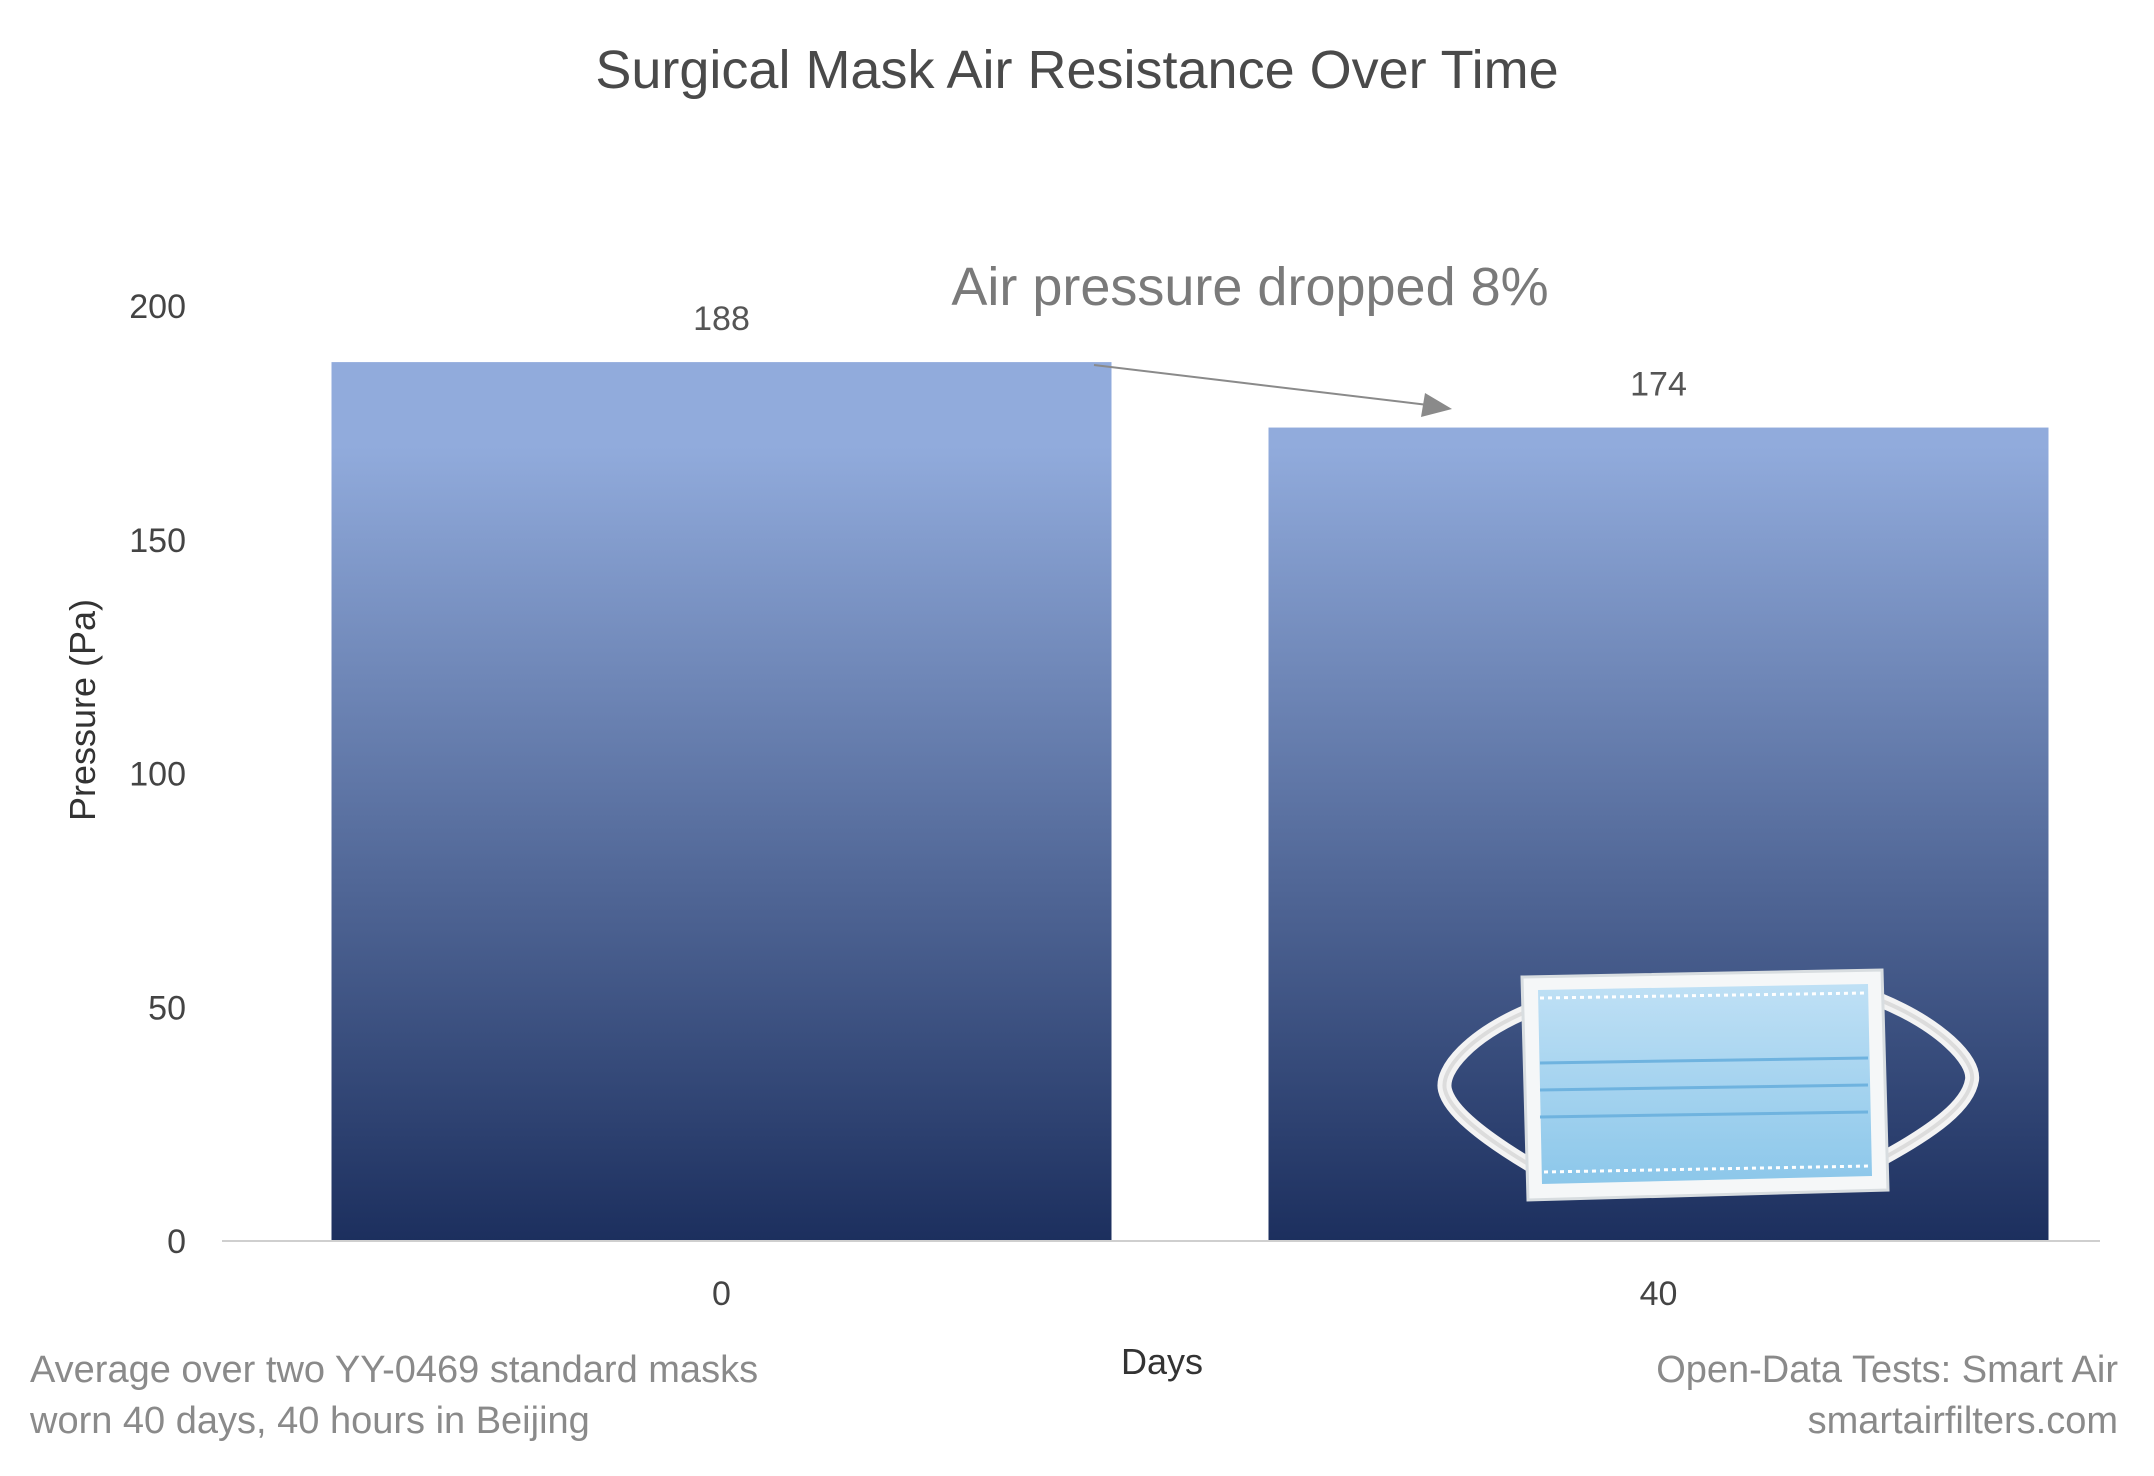  What do you see at coordinates (1658, 385) in the screenshot?
I see `data-label-40: 174` at bounding box center [1658, 385].